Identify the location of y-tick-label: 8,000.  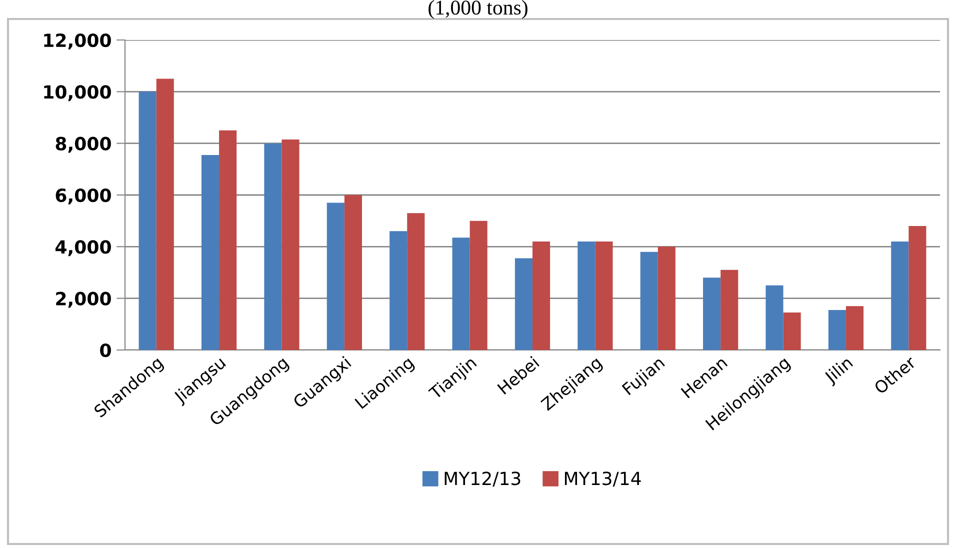
(83, 144).